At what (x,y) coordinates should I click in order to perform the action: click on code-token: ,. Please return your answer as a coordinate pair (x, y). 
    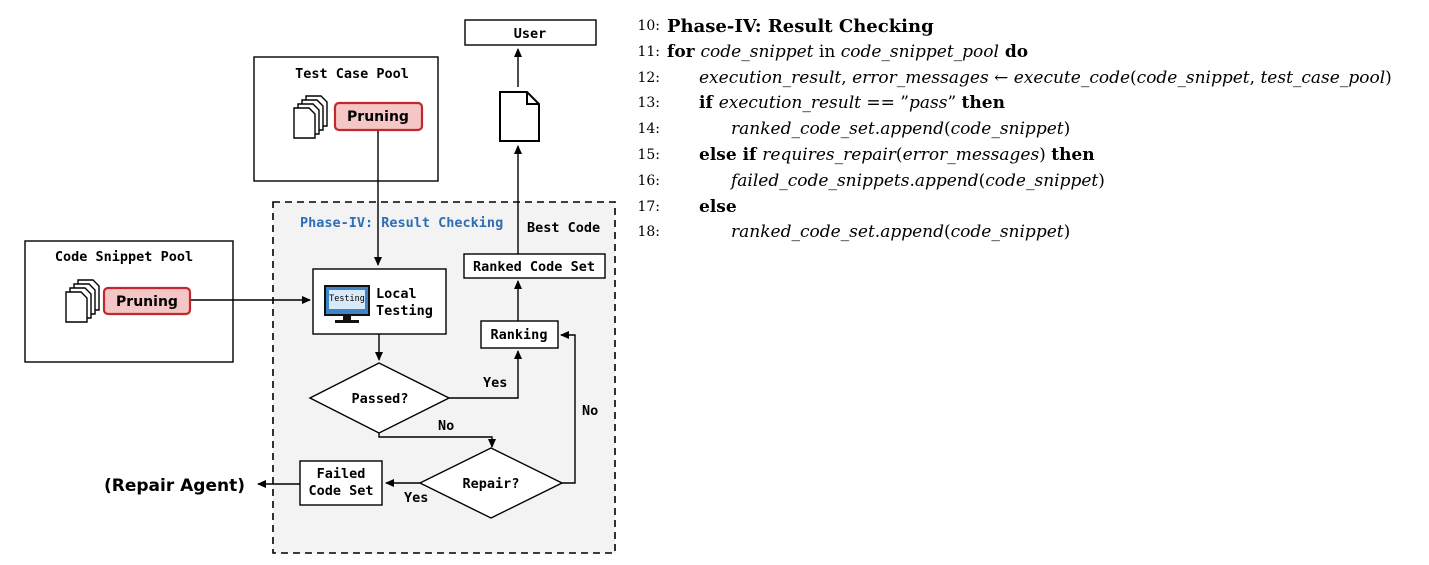
    Looking at the image, I should click on (1255, 77).